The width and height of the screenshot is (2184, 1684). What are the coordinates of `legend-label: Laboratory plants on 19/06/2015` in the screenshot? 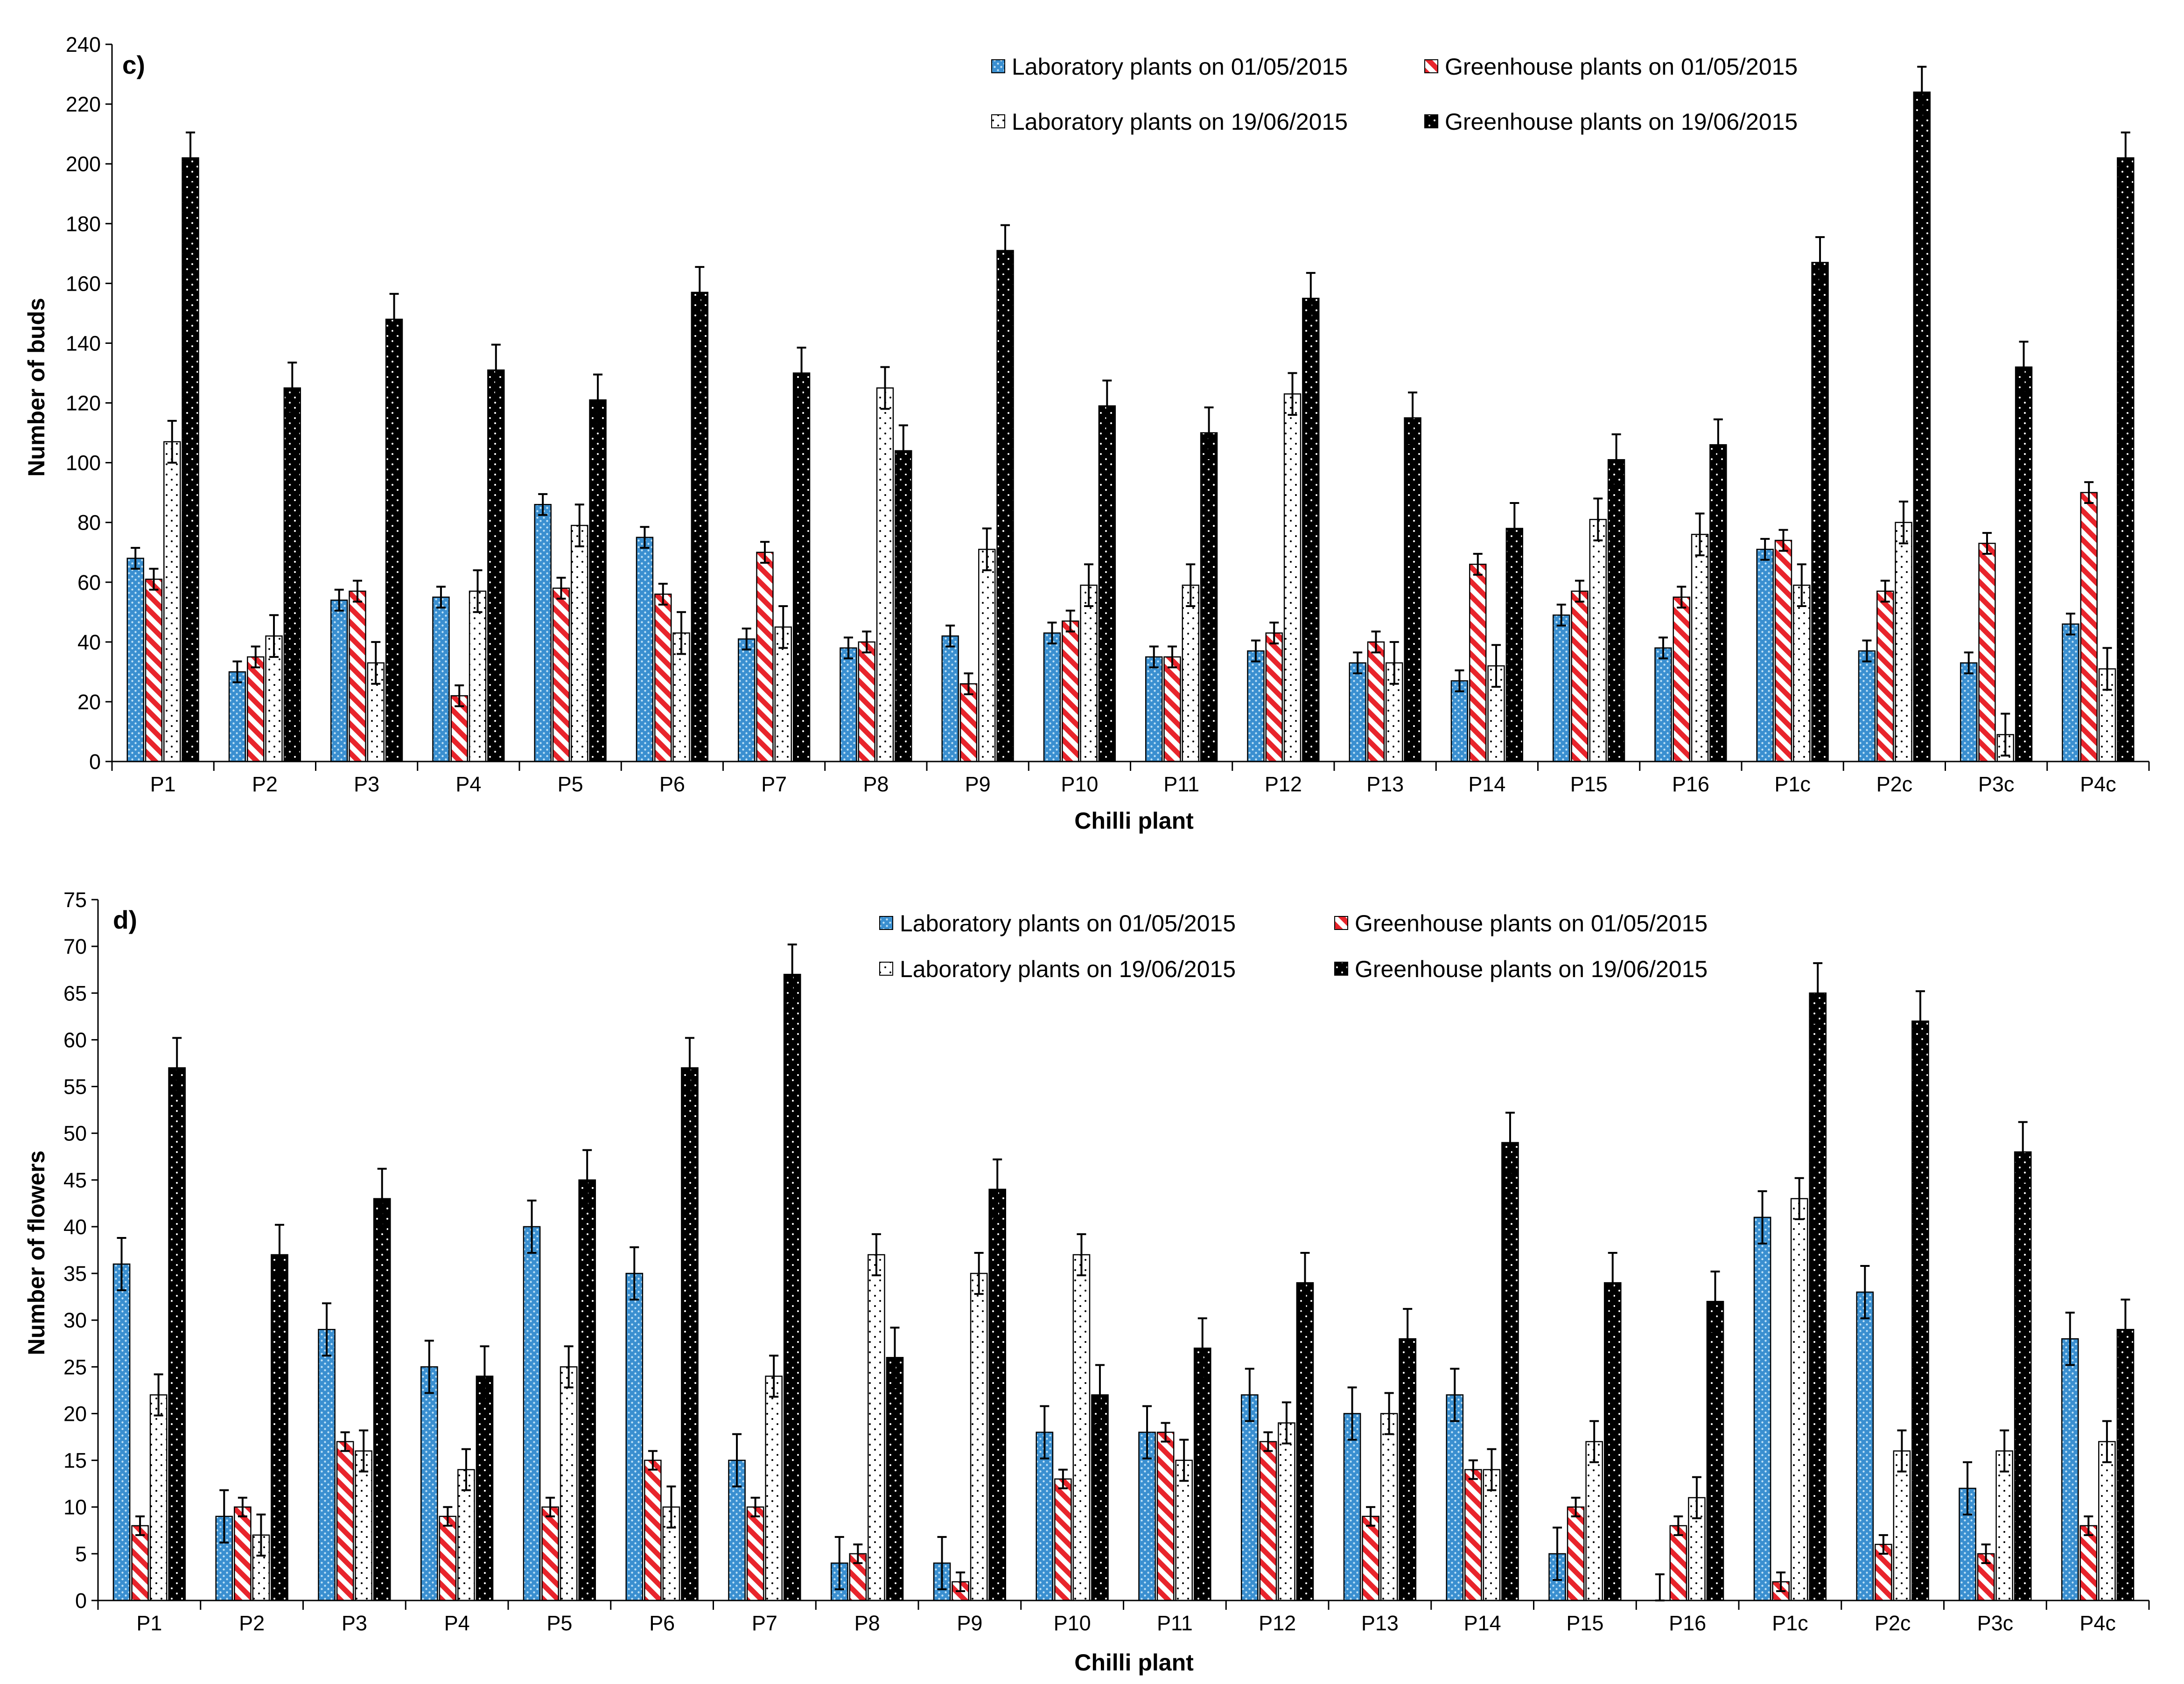 It's located at (1180, 122).